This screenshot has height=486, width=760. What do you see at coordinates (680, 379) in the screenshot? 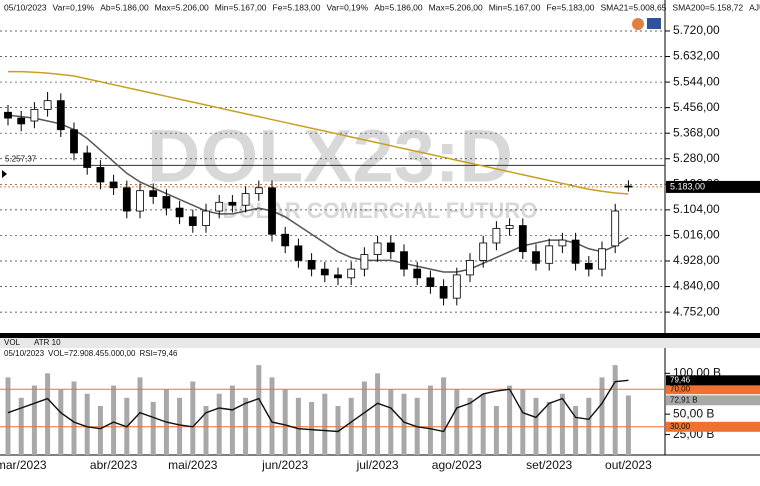
I see `rsi-last-label: 79,46` at bounding box center [680, 379].